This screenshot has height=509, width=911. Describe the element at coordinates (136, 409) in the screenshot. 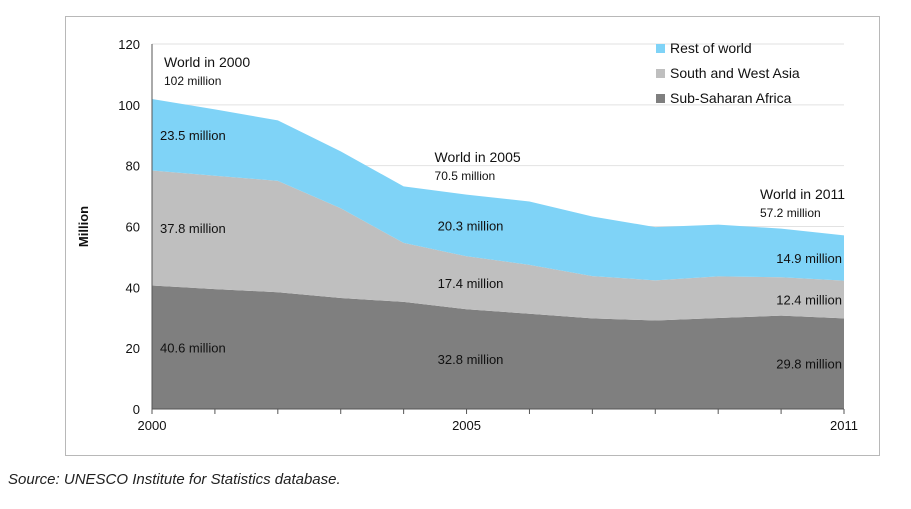

I see `y-tick-label: 0` at that location.